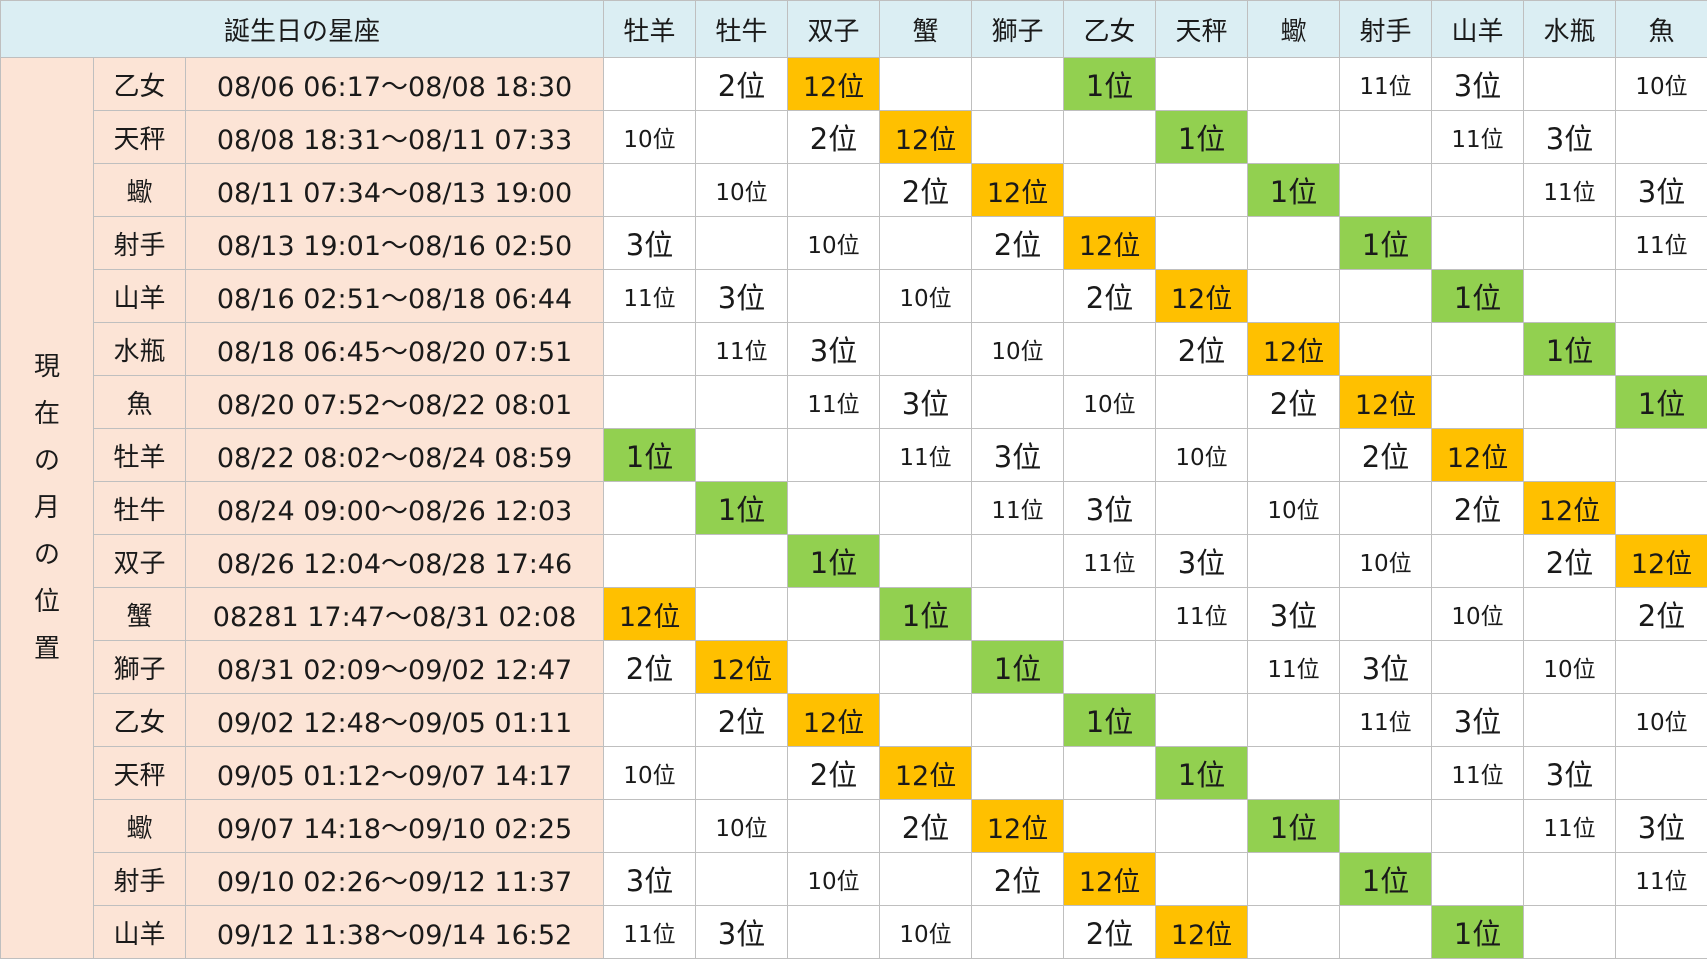 This screenshot has width=1707, height=959. Describe the element at coordinates (1386, 29) in the screenshot. I see `sign-column-header: 射手` at that location.